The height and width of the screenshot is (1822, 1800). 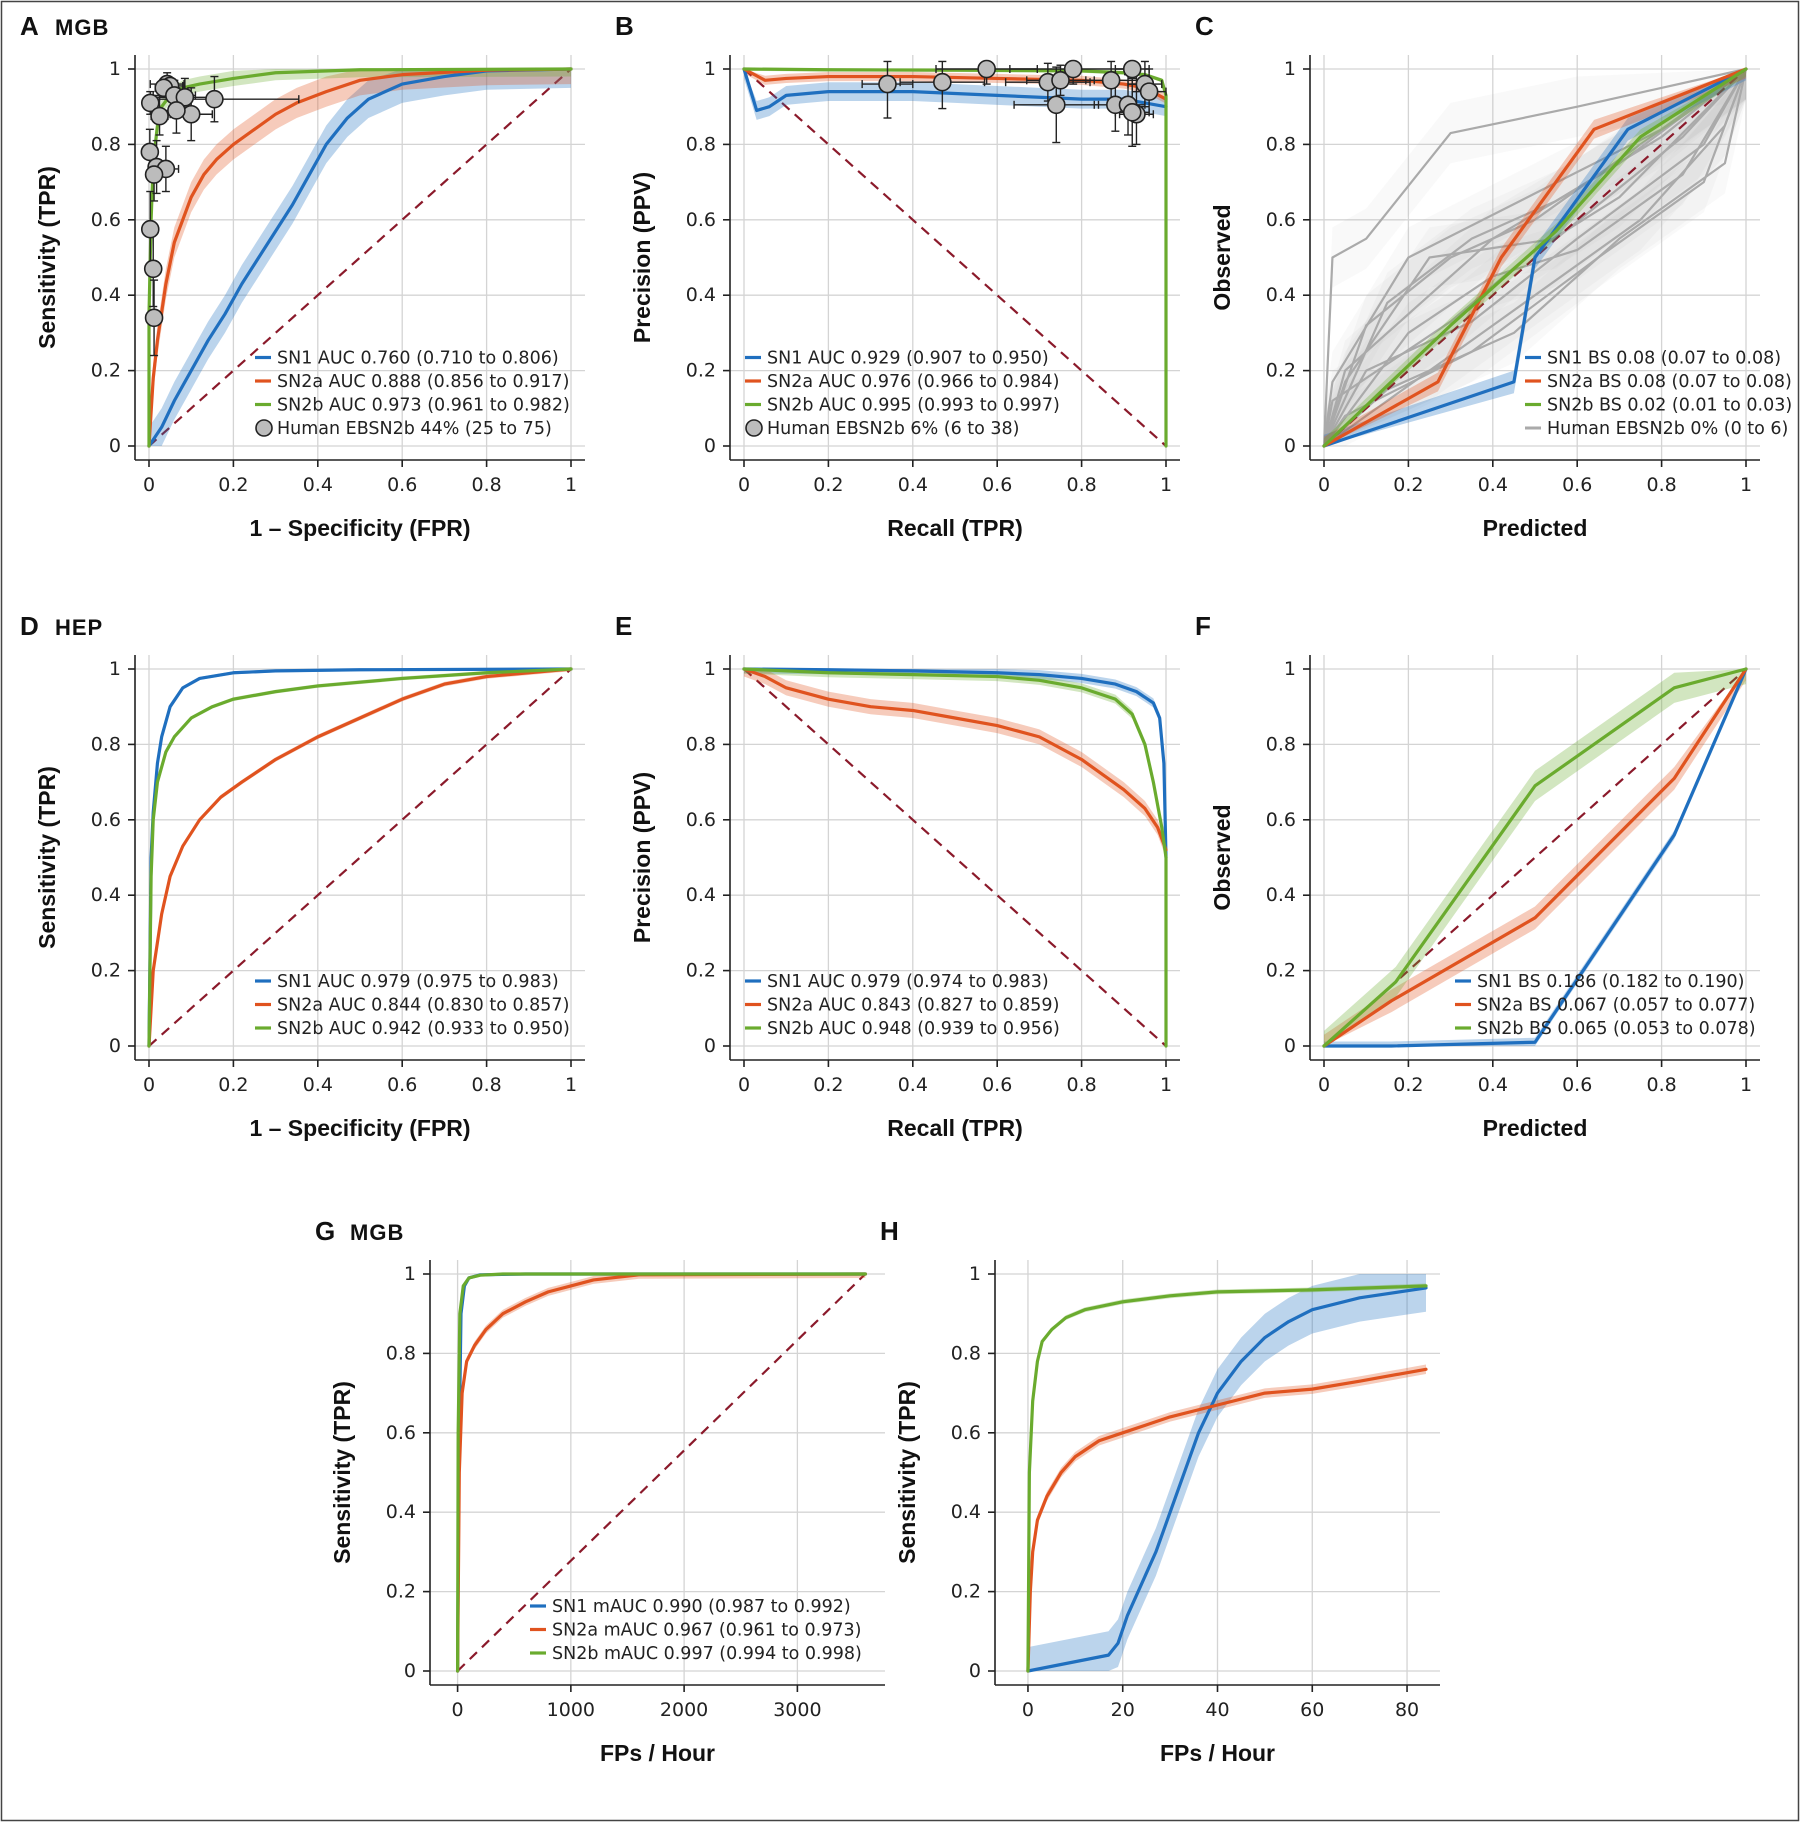 I want to click on series-line-sn1, so click(x=1227, y=1479).